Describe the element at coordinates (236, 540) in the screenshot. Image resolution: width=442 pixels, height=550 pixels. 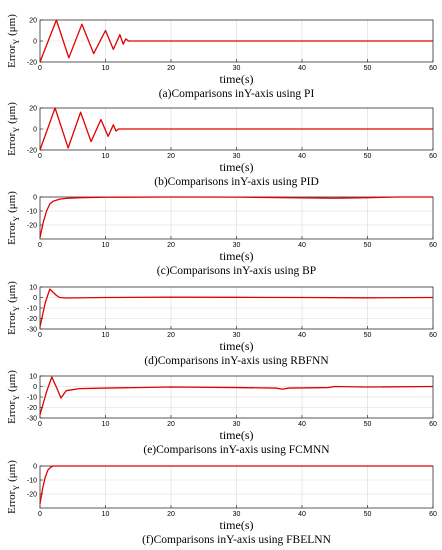
I see `subplot-caption: (f)Comparisons inY-axis using FBELNN` at that location.